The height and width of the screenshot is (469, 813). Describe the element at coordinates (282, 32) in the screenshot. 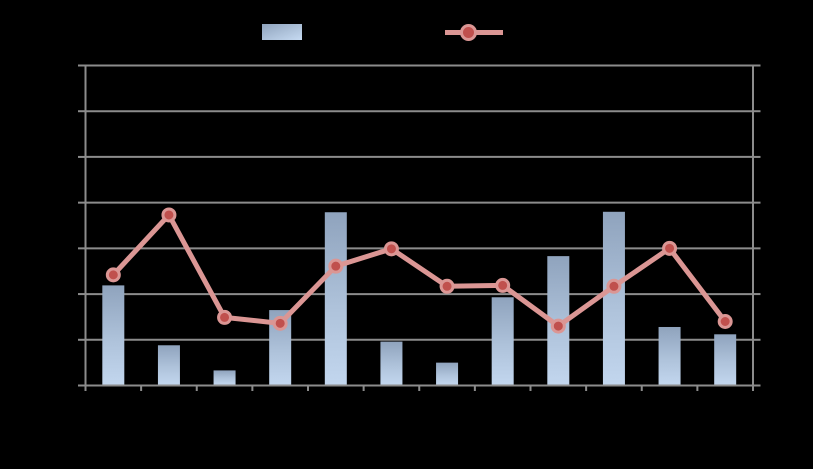

I see `bar-series-swatch` at that location.